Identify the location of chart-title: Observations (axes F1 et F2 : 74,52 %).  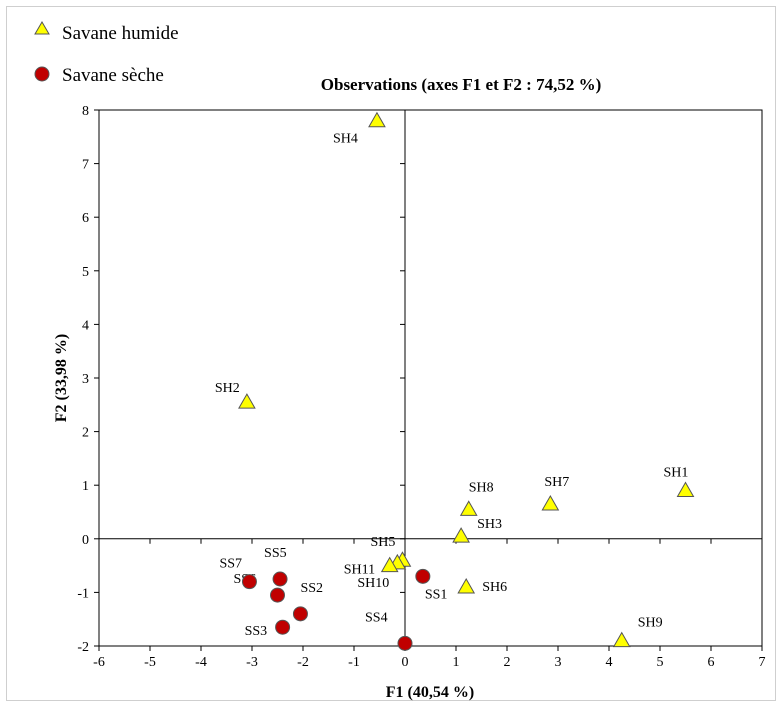
(461, 84).